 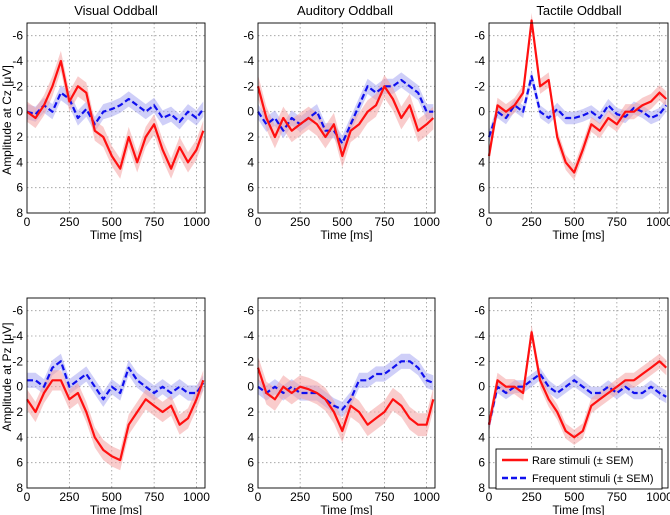 I want to click on legend-rare-label: Rare stimuli (± SEM), so click(x=582, y=461).